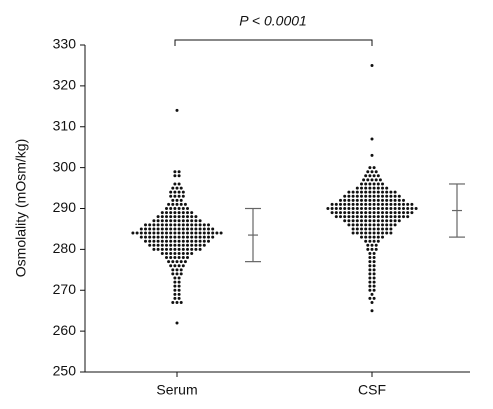  Describe the element at coordinates (65, 166) in the screenshot. I see `y-tick-label: 300` at that location.